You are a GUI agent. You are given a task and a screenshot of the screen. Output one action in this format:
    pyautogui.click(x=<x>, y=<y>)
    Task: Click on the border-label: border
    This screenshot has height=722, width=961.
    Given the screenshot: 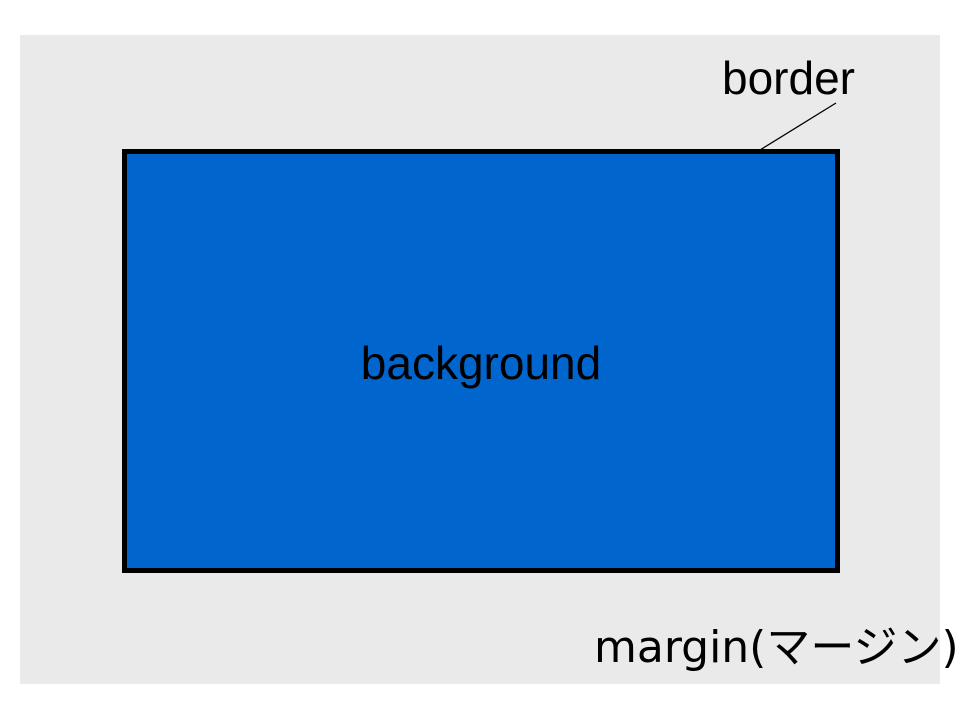 What is the action you would take?
    pyautogui.click(x=788, y=78)
    